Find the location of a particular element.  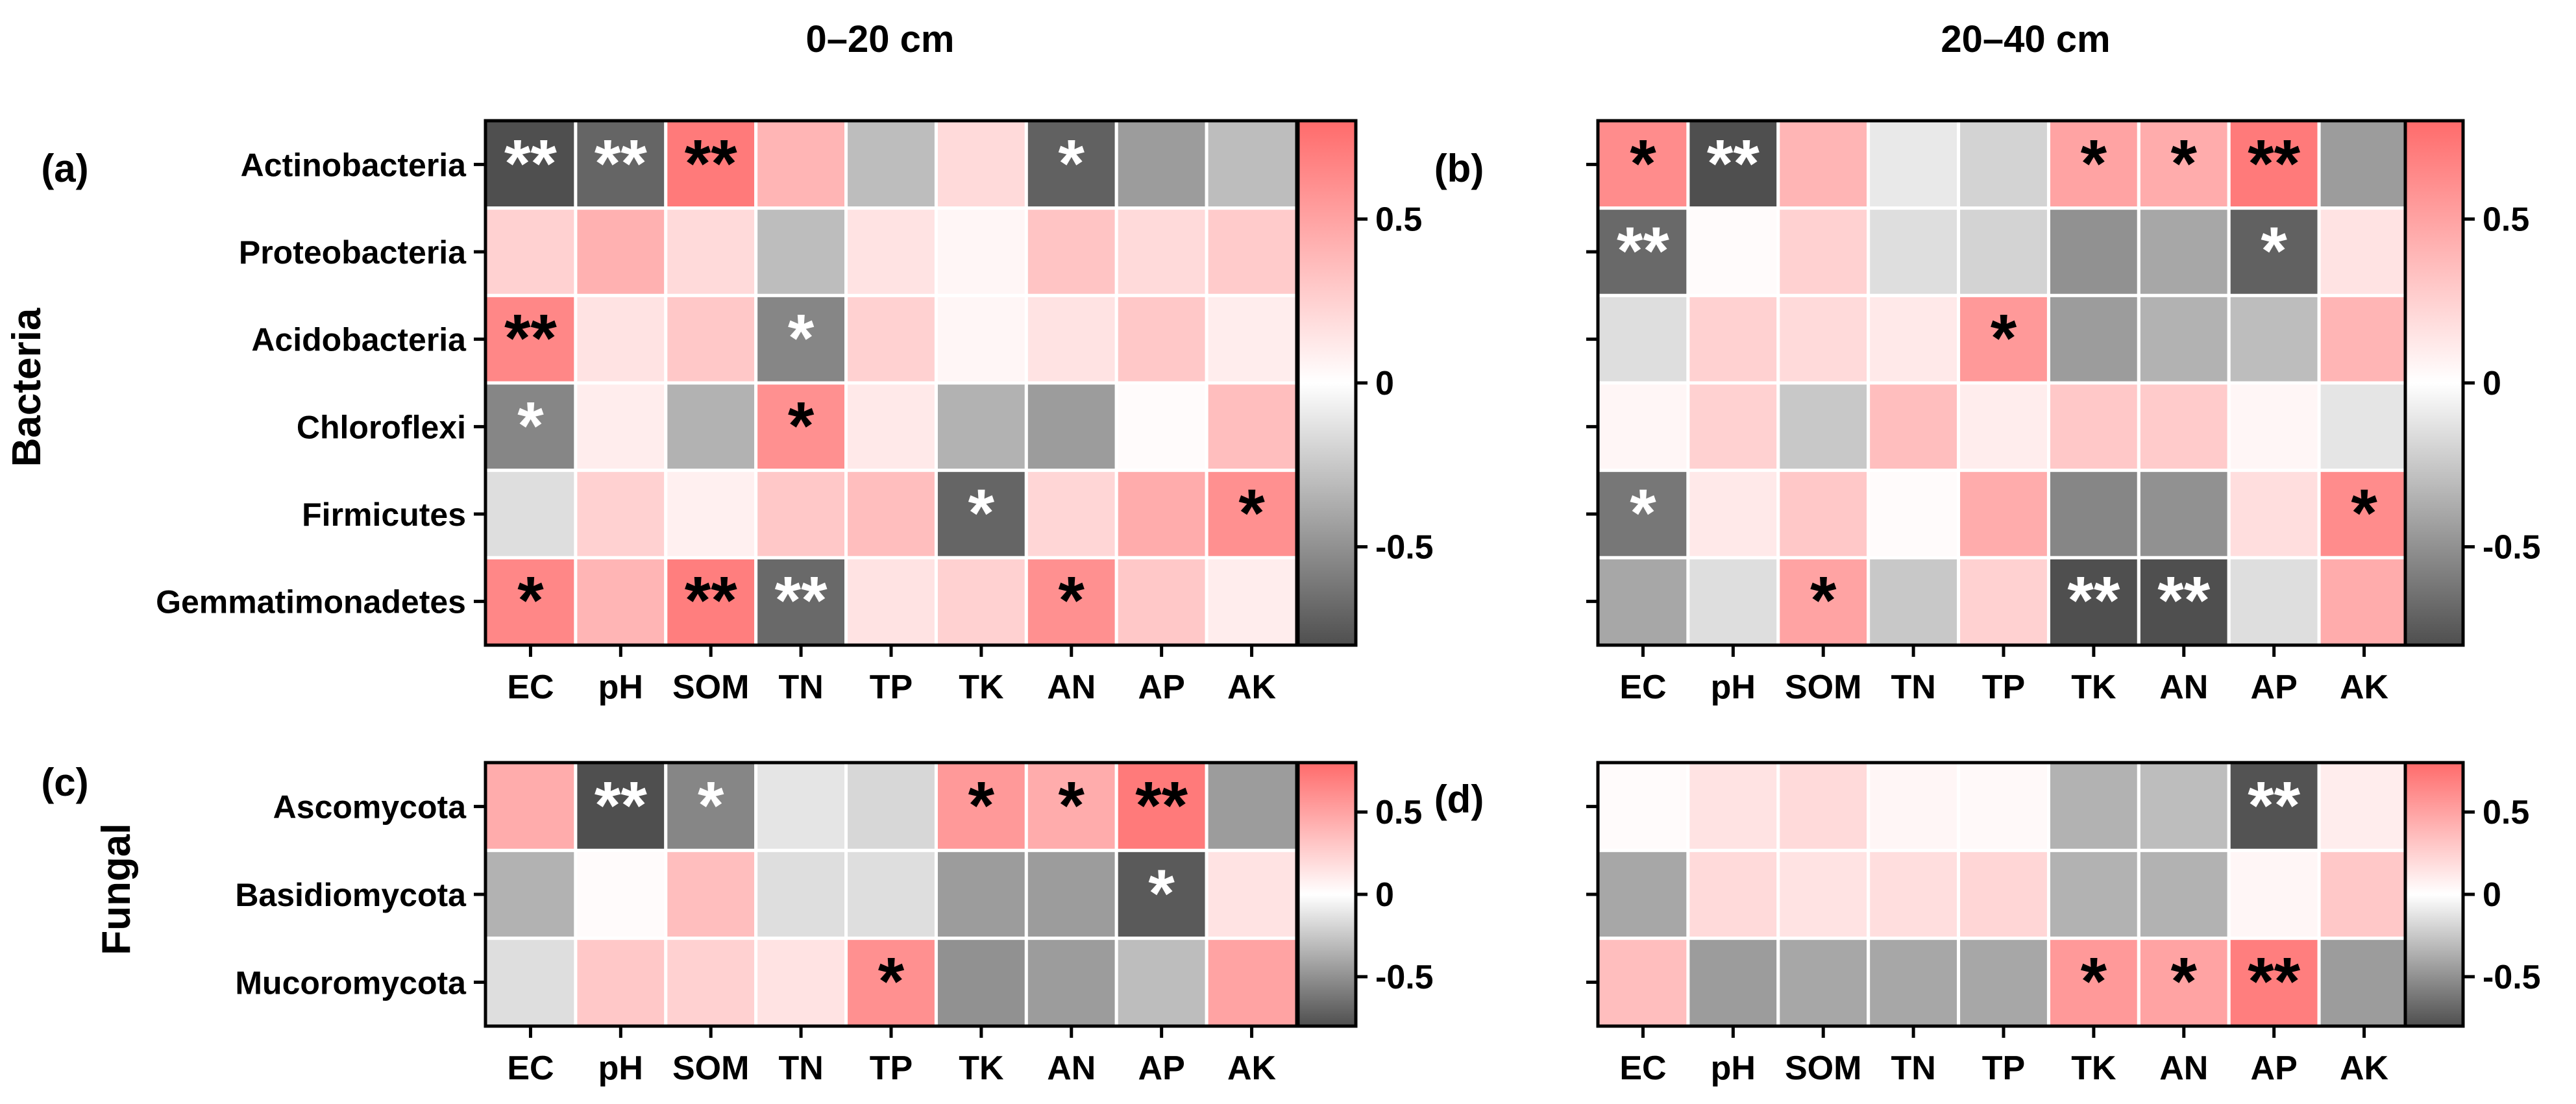

row-label-actinobacteria: Actinobacteria is located at coordinates (354, 165).